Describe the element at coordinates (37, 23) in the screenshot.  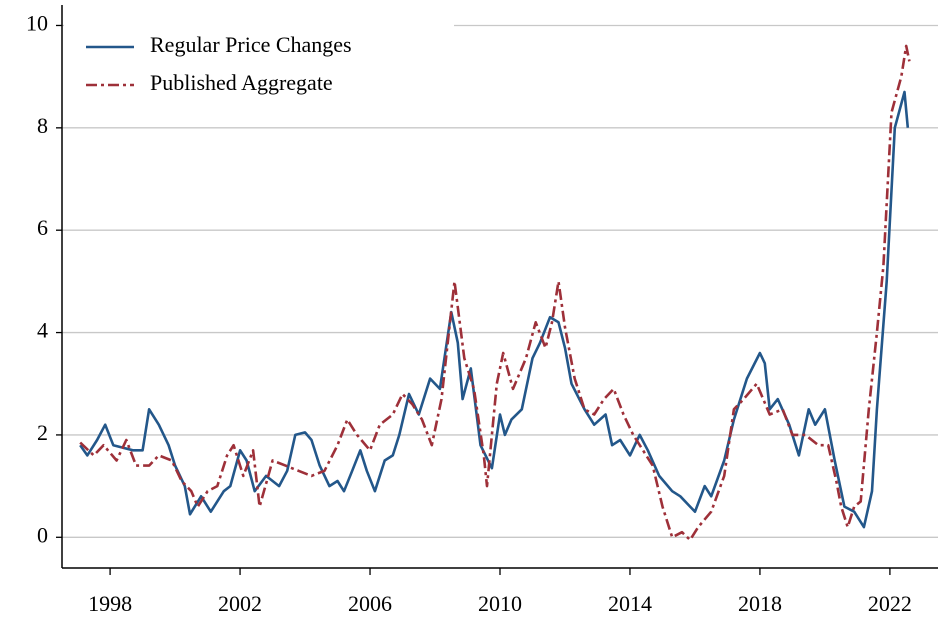
I see `y-tick-label: 10` at that location.